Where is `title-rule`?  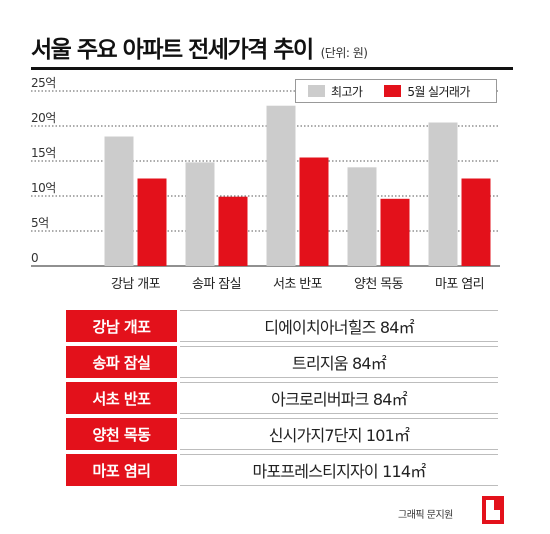 title-rule is located at coordinates (272, 68).